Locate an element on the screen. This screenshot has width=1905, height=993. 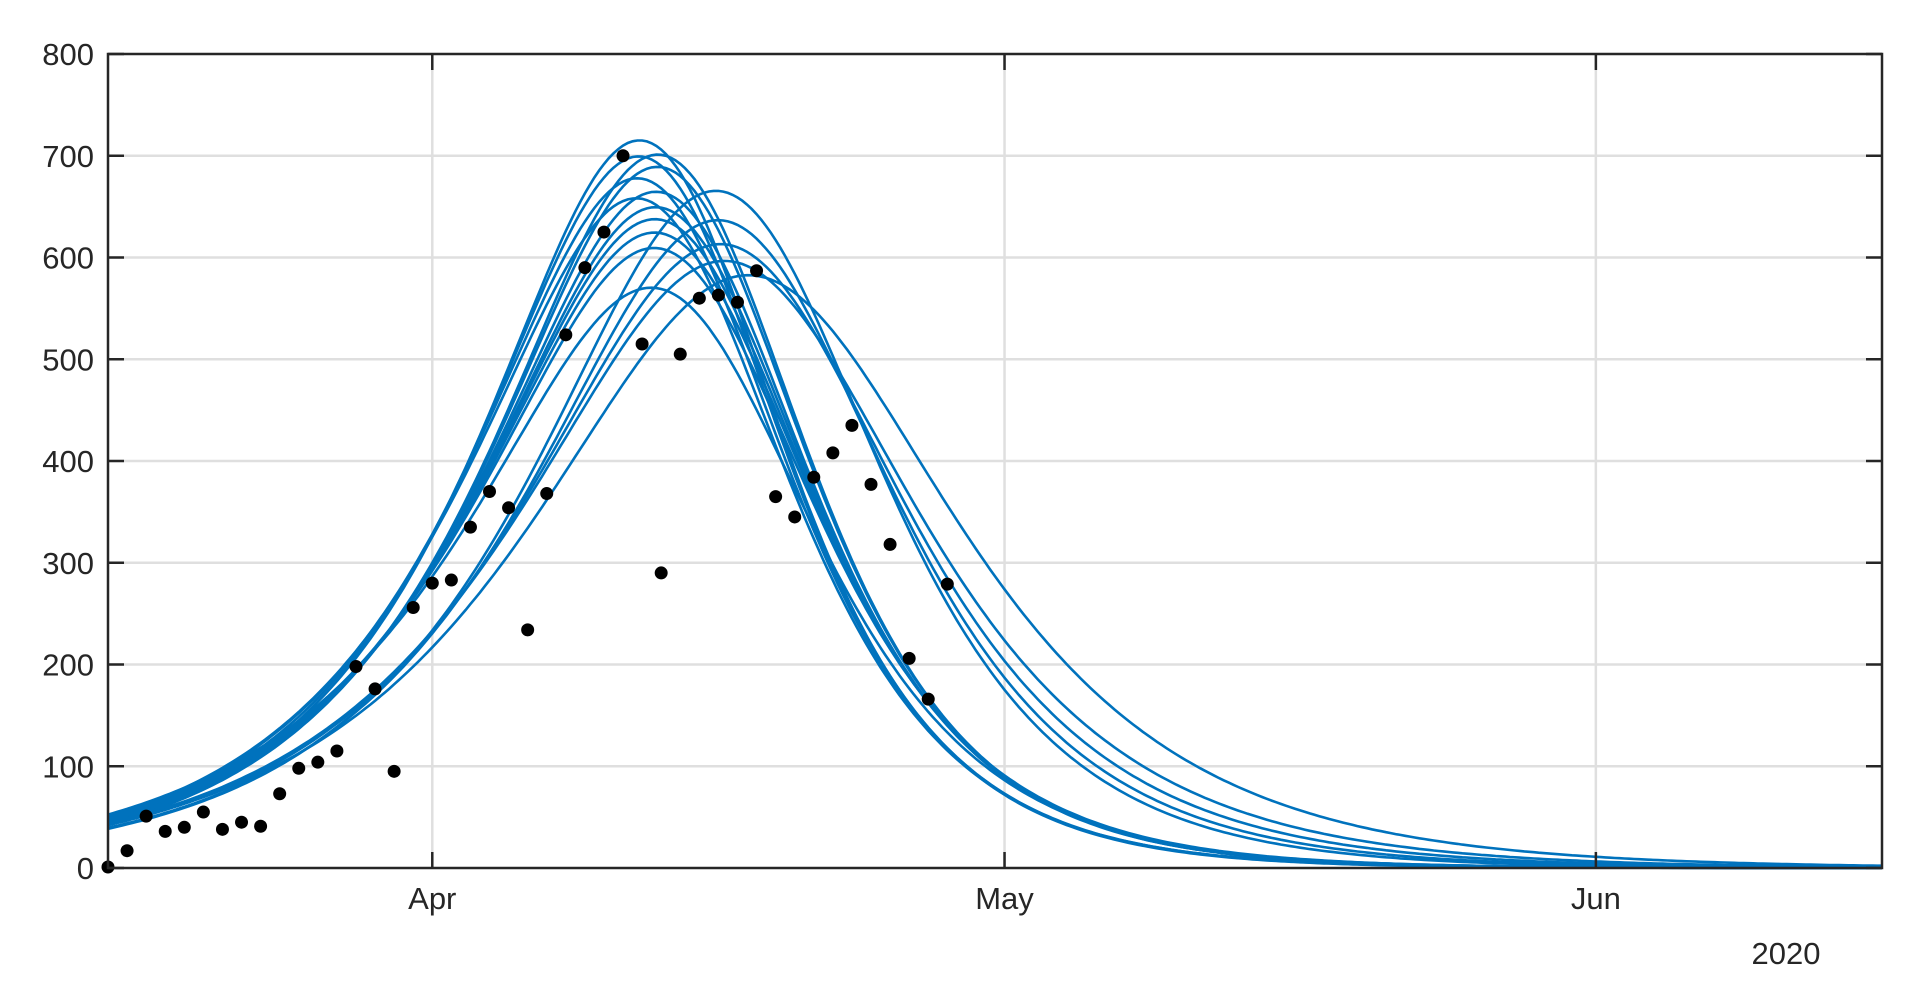
y-tick-label: 400 is located at coordinates (68, 461).